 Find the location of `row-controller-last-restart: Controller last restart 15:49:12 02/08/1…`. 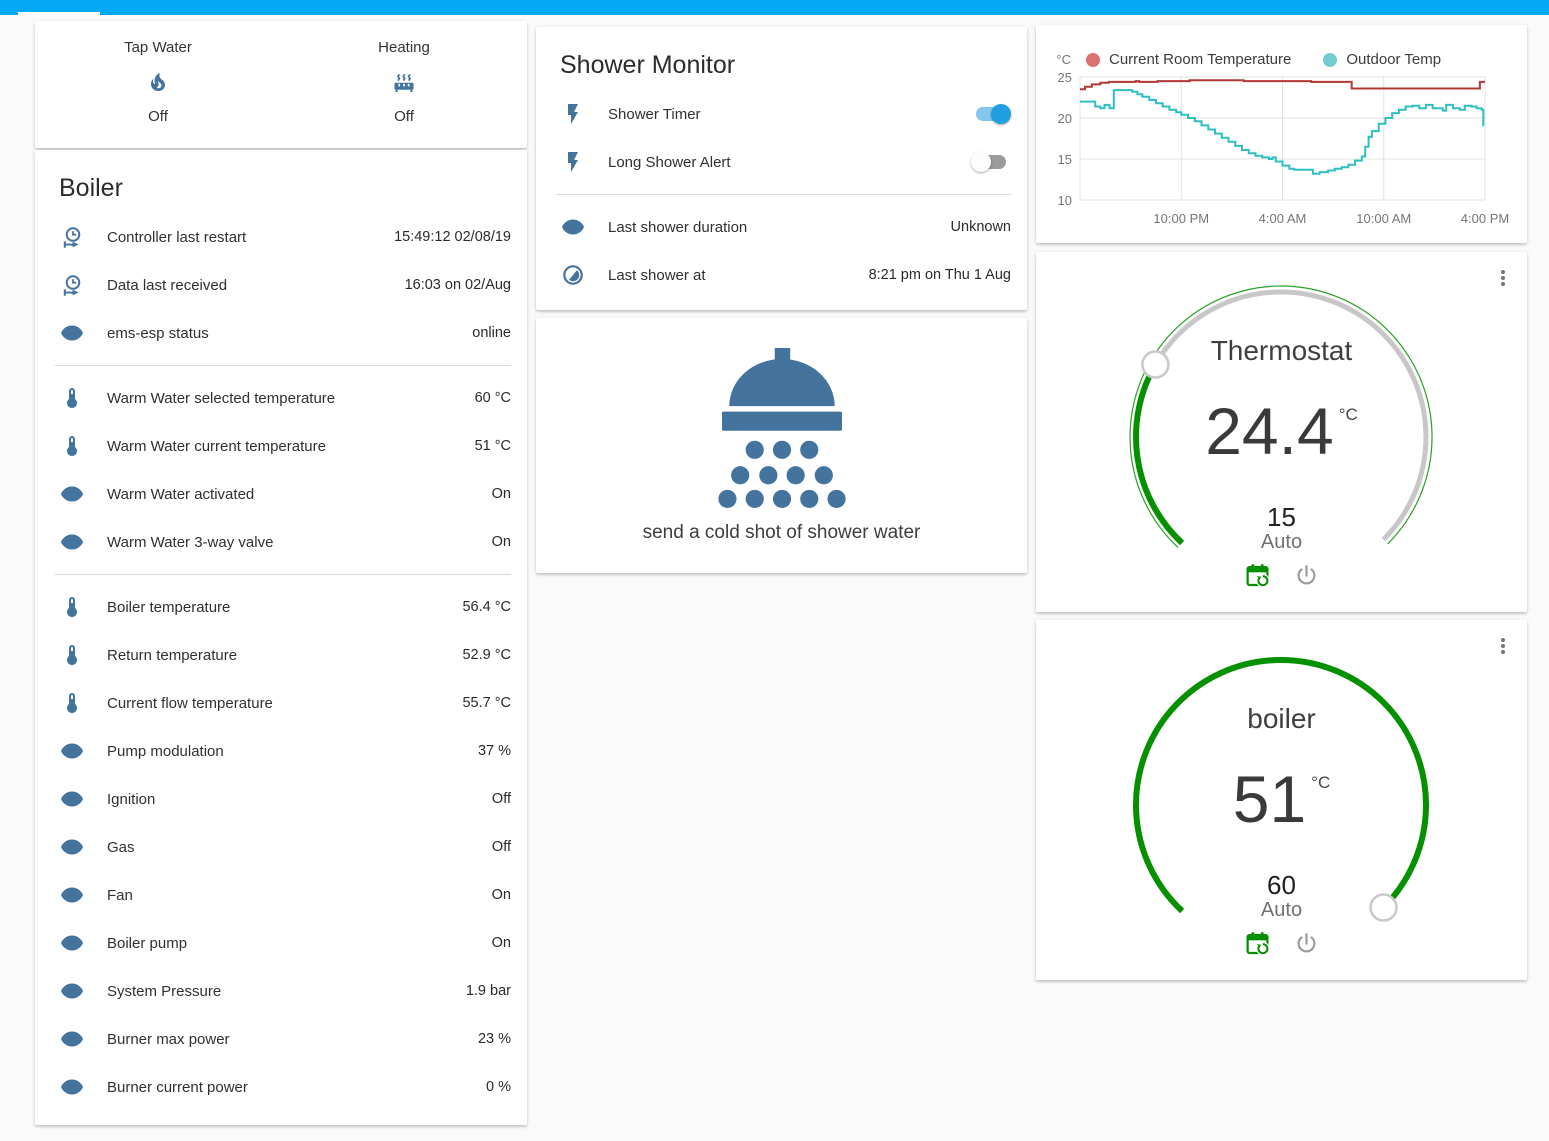

row-controller-last-restart: Controller last restart 15:49:12 02/08/1… is located at coordinates (281, 237).